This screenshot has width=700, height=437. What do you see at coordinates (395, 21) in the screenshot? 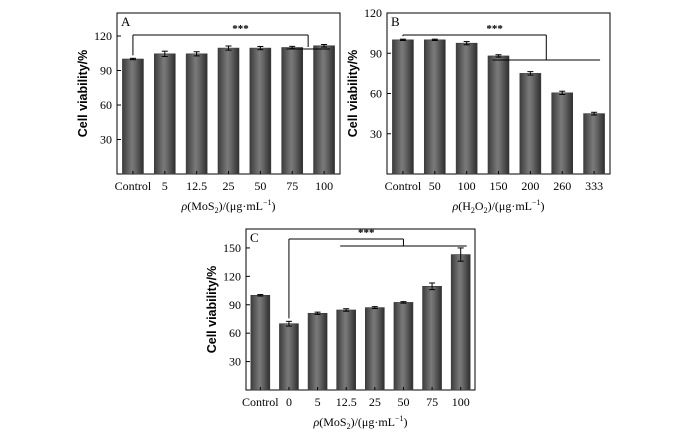
I see `panel-label: B` at bounding box center [395, 21].